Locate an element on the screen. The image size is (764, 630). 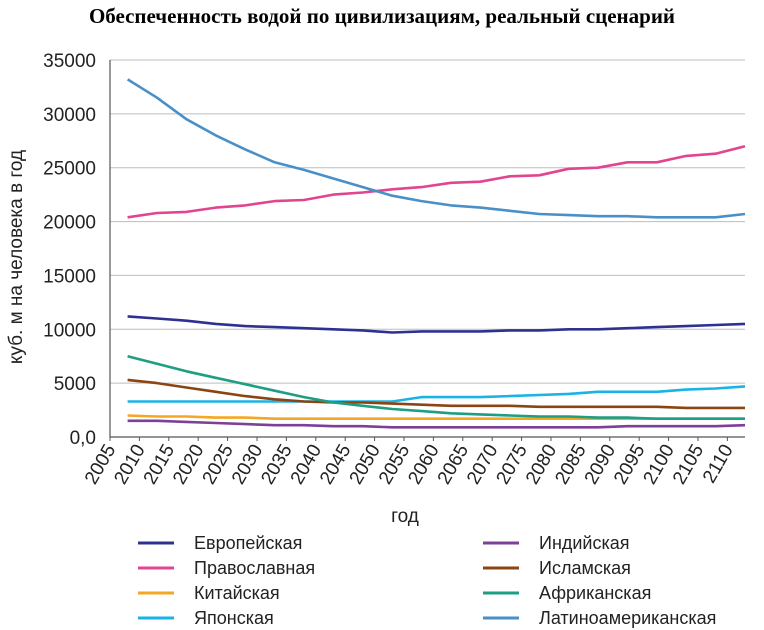
x-axis-label: год is located at coordinates (405, 516).